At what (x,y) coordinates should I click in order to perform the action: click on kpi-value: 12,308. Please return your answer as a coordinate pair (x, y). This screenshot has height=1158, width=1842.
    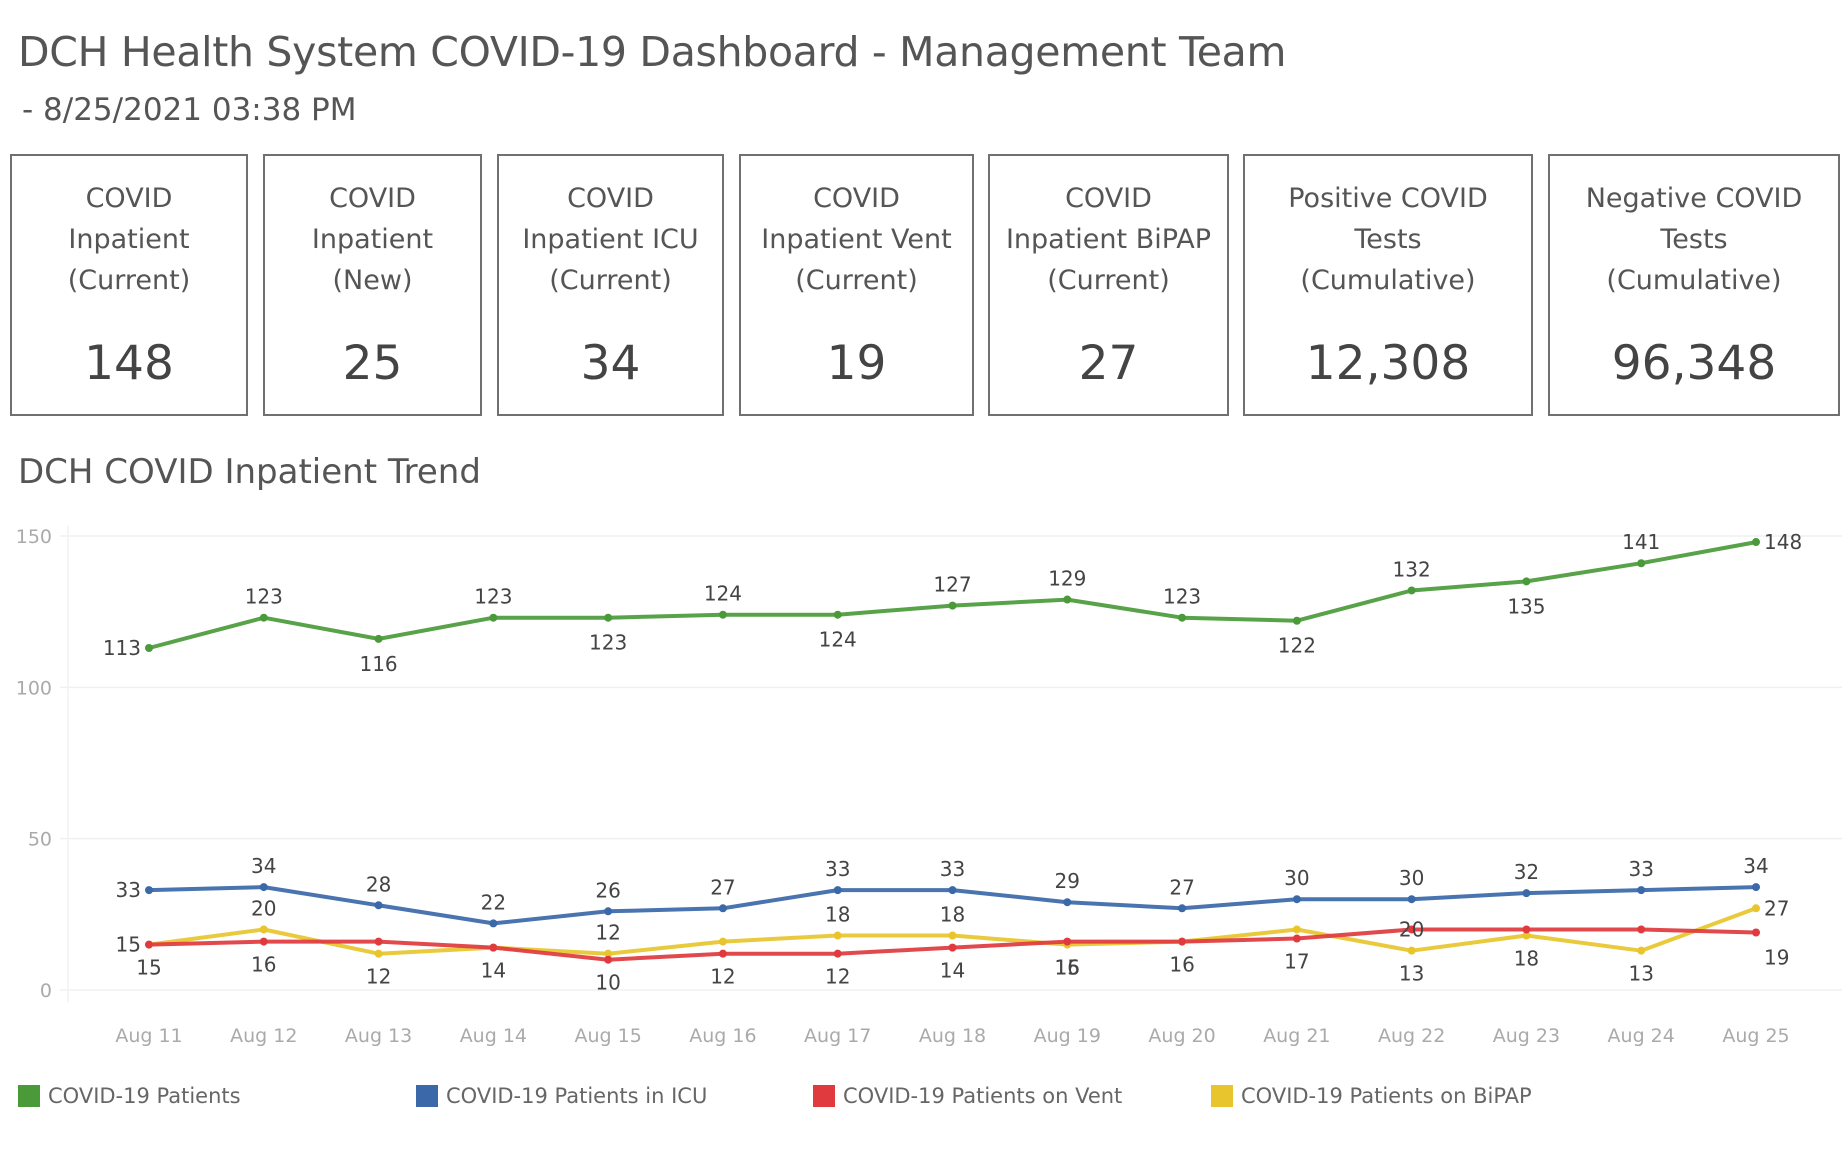
    Looking at the image, I should click on (1388, 363).